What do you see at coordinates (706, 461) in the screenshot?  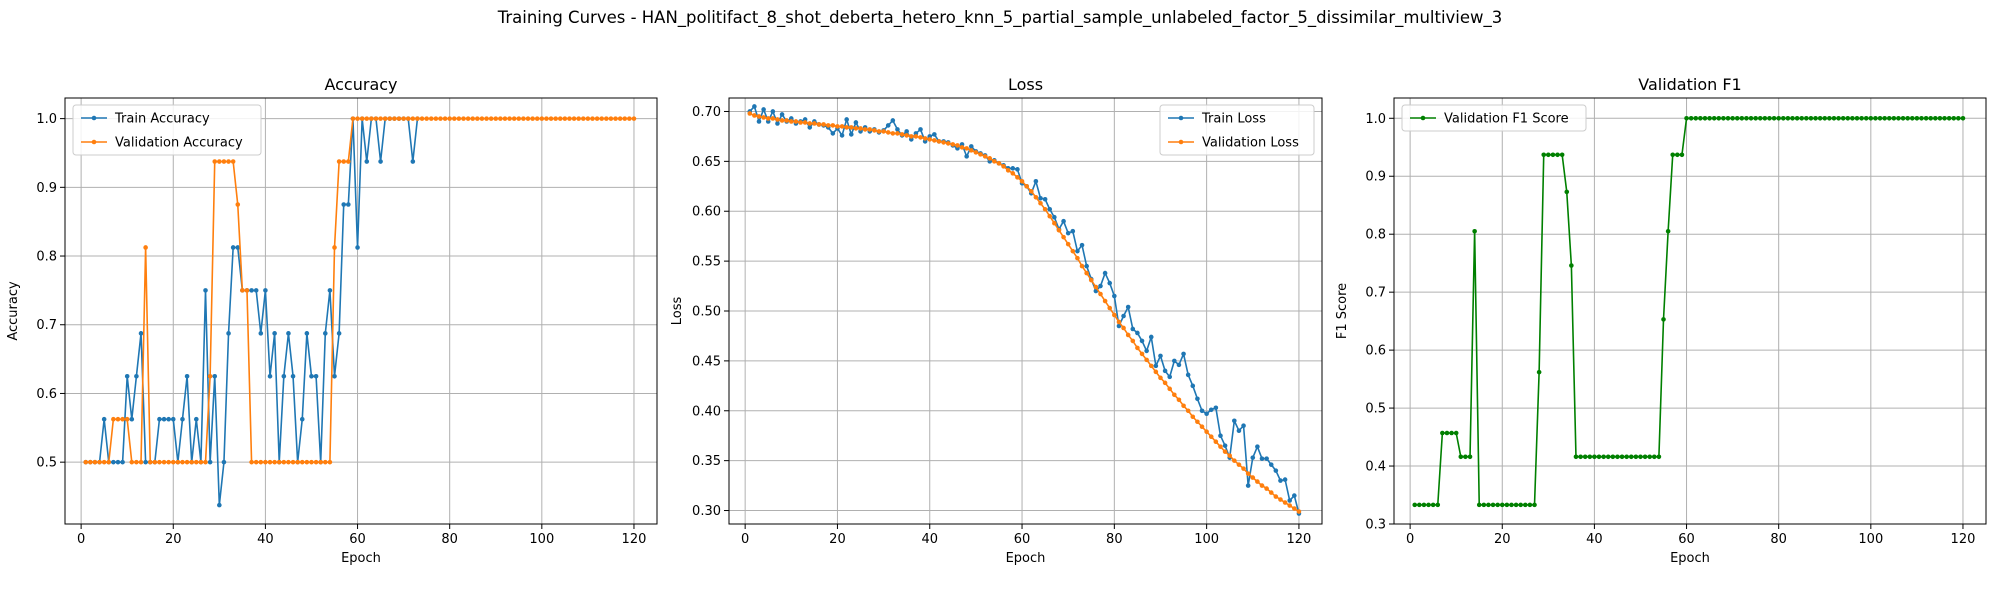 I see `y-tick-label: 0.35` at bounding box center [706, 461].